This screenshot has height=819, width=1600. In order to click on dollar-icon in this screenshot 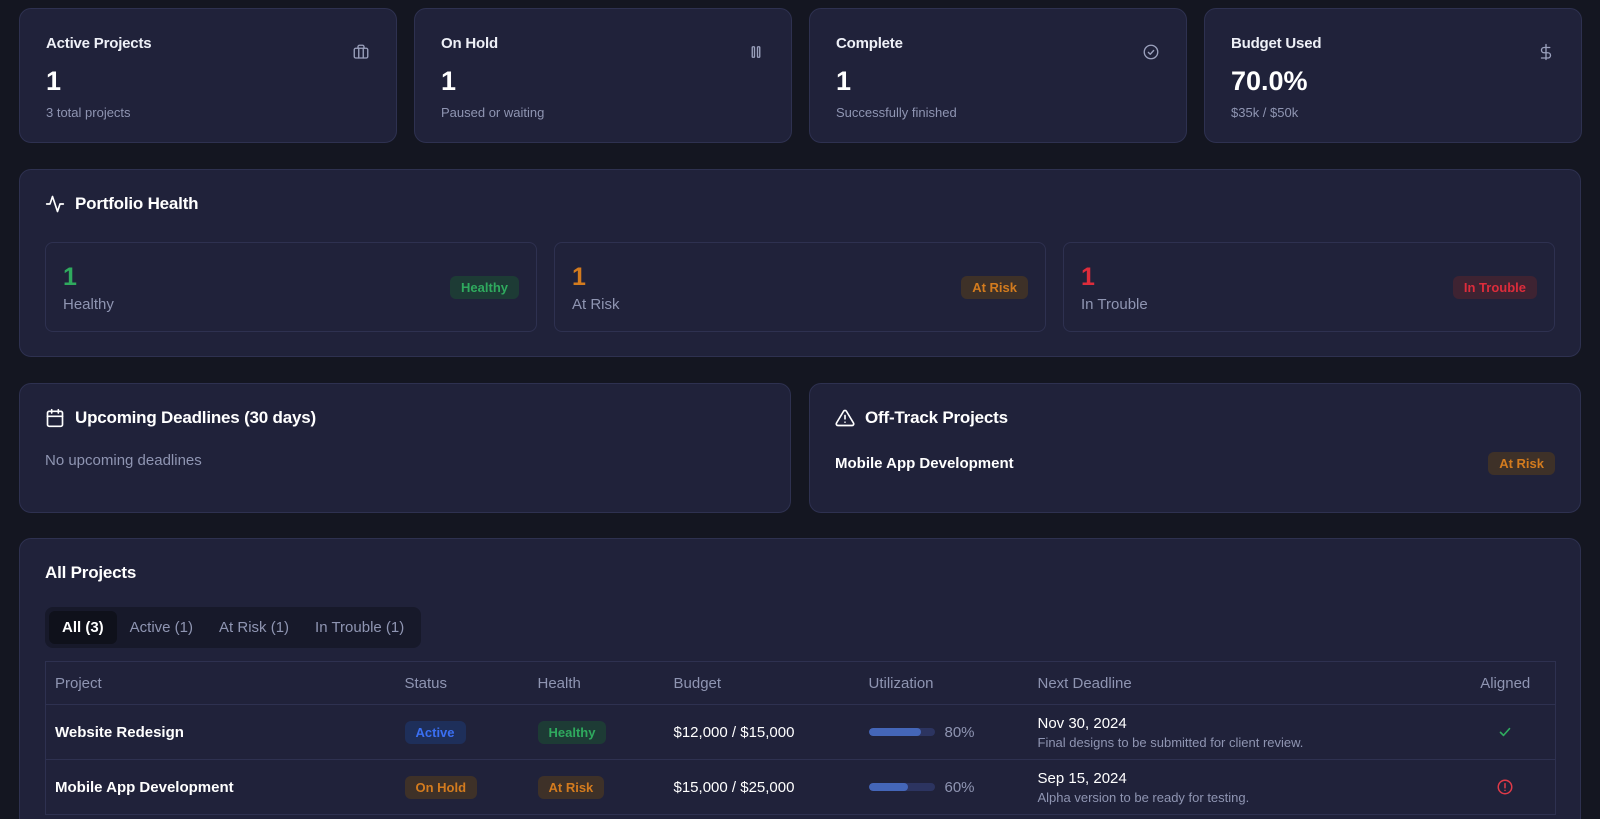, I will do `click(1546, 52)`.